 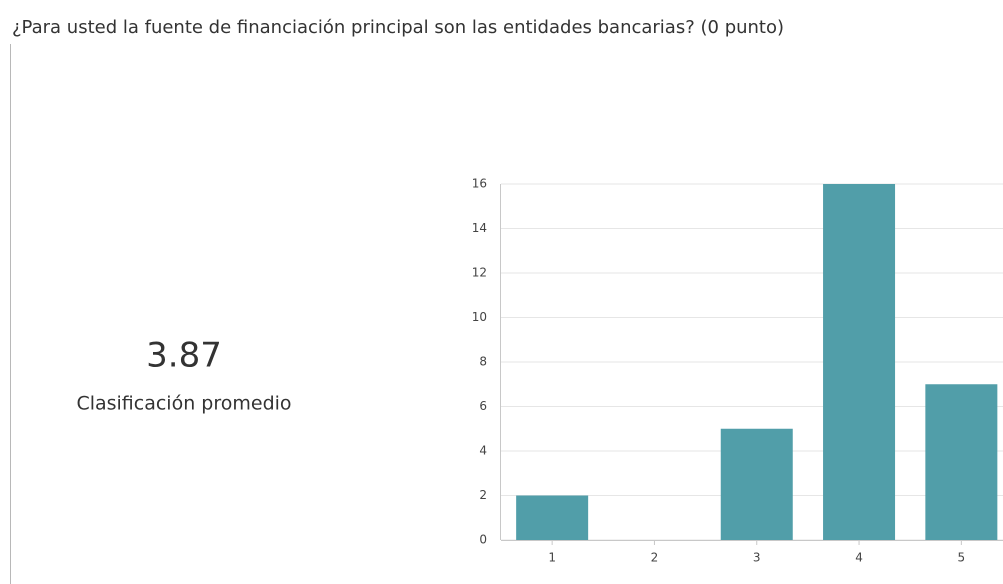 What do you see at coordinates (962, 558) in the screenshot?
I see `x-tick-label: 5` at bounding box center [962, 558].